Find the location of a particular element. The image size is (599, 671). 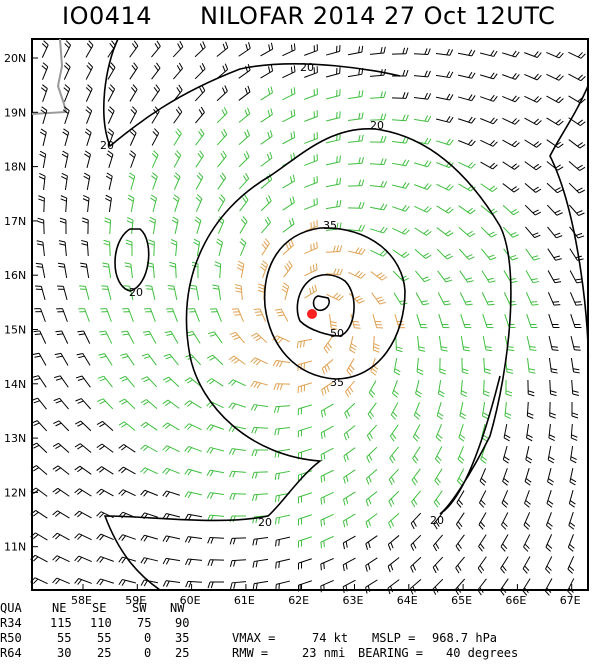

longitude-label: 67E is located at coordinates (570, 600).